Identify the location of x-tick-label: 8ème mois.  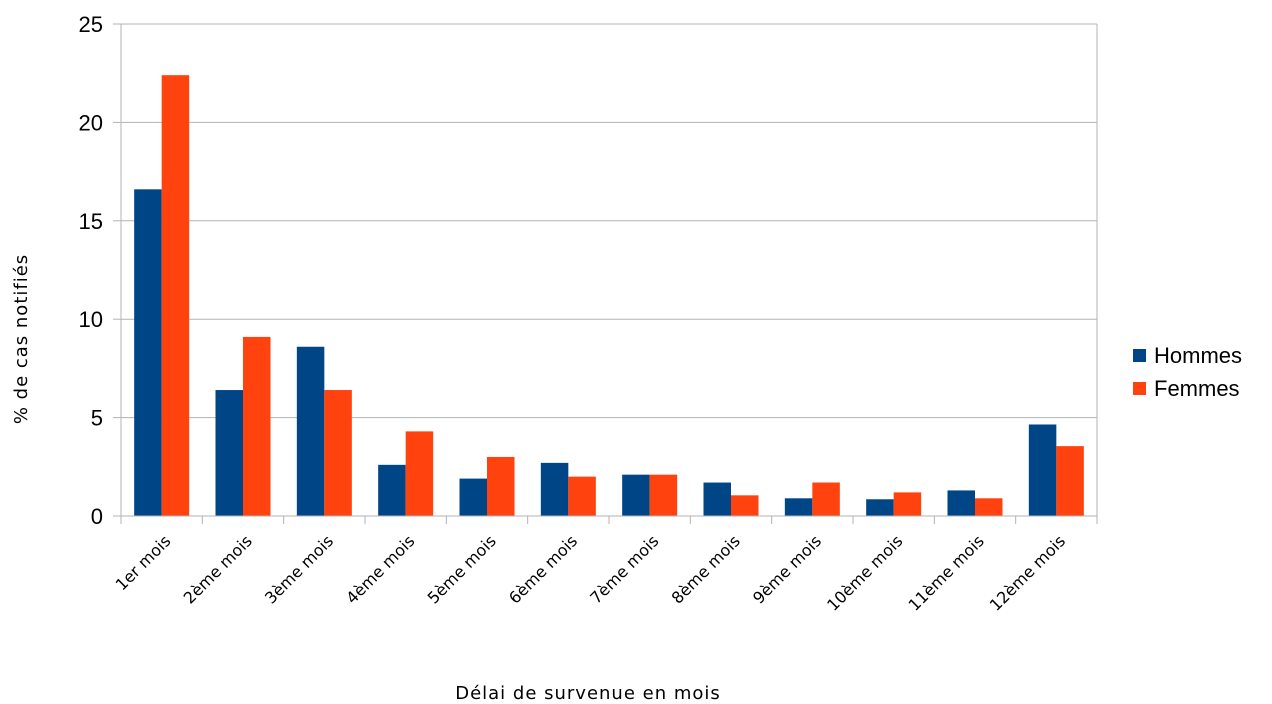
(706, 569).